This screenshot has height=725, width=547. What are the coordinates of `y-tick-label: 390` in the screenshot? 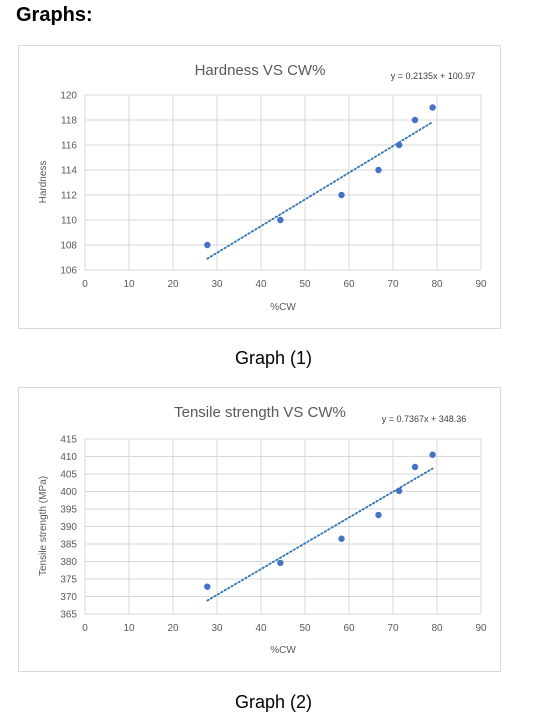 It's located at (68, 527).